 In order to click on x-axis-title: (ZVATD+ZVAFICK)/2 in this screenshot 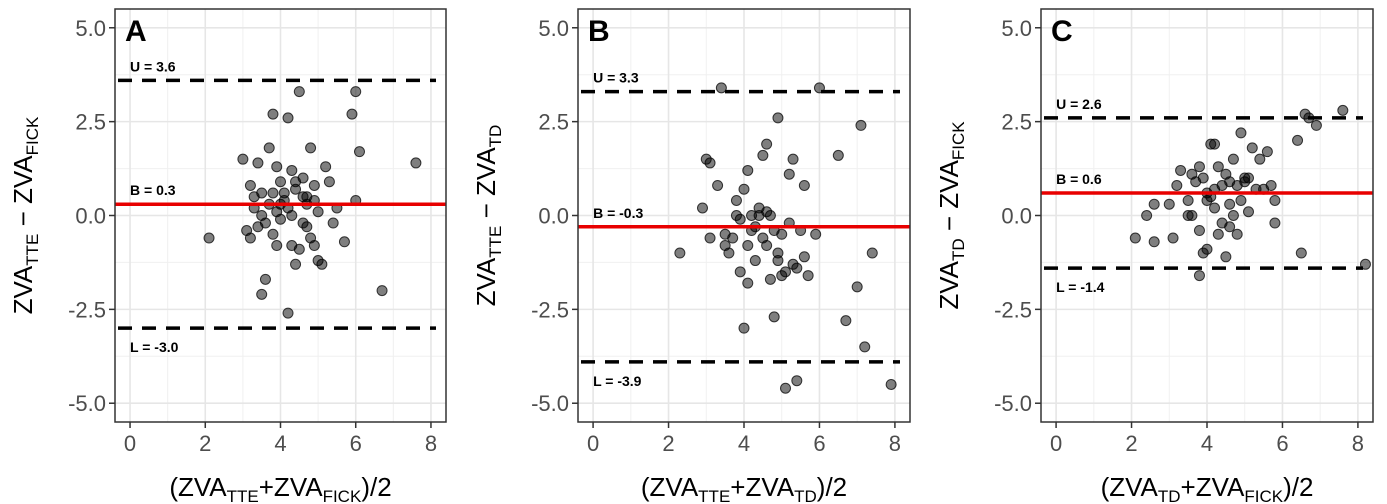, I will do `click(1207, 488)`.